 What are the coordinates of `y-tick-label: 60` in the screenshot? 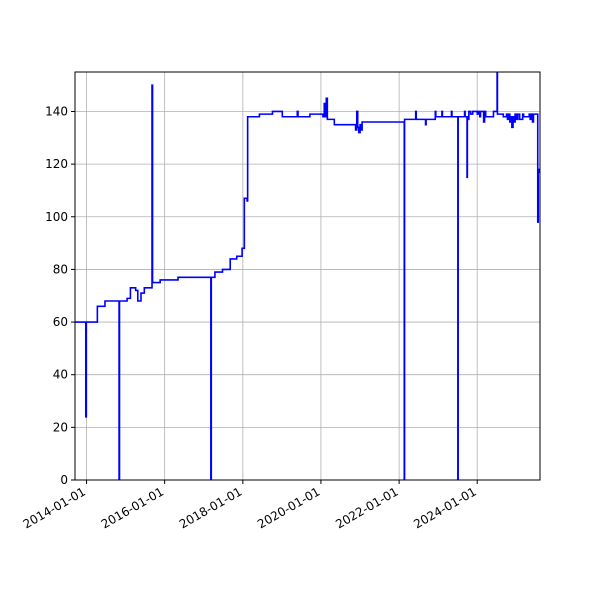 It's located at (60, 322).